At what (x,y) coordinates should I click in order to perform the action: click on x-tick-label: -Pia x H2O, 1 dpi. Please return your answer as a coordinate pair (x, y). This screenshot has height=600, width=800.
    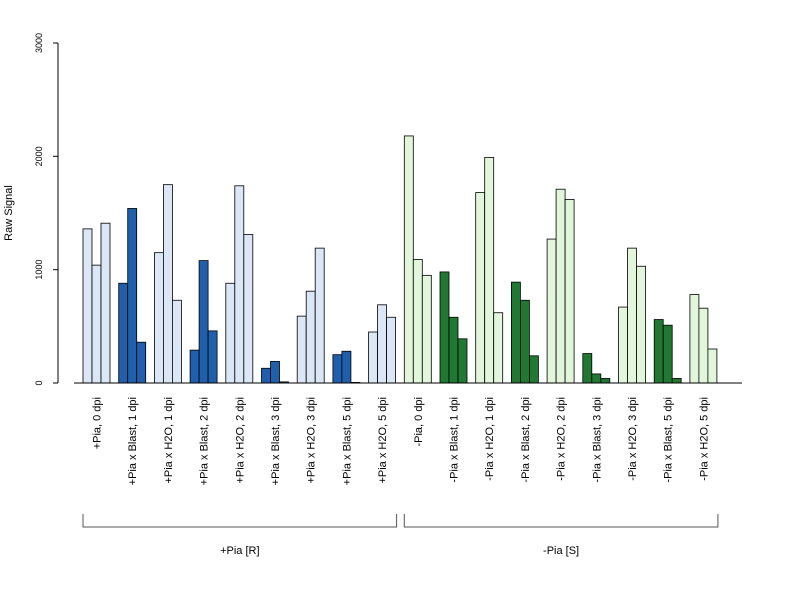
    Looking at the image, I should click on (490, 439).